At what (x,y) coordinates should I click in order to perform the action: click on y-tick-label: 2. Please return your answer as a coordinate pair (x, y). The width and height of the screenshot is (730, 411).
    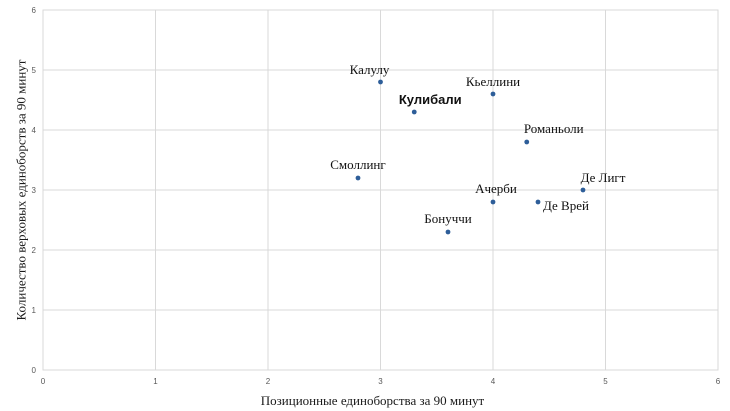
    Looking at the image, I should click on (34, 250).